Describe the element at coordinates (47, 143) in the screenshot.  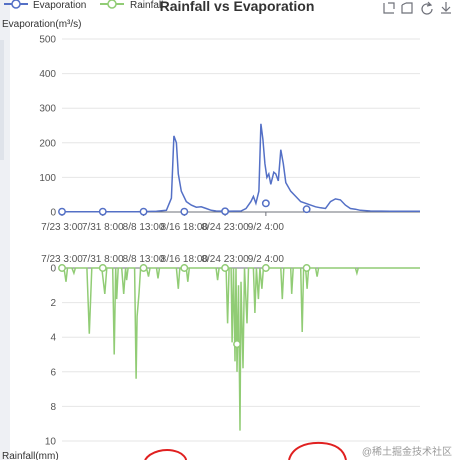
I see `evaporation-y-tick-label: 200` at that location.